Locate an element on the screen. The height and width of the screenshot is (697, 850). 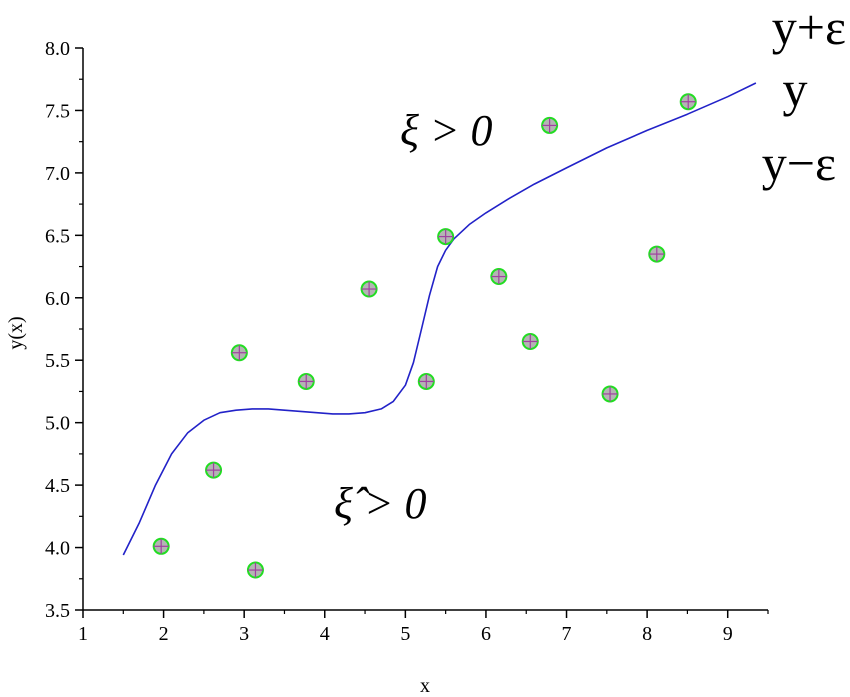
y-tick-label: 3.5 is located at coordinates (57, 611).